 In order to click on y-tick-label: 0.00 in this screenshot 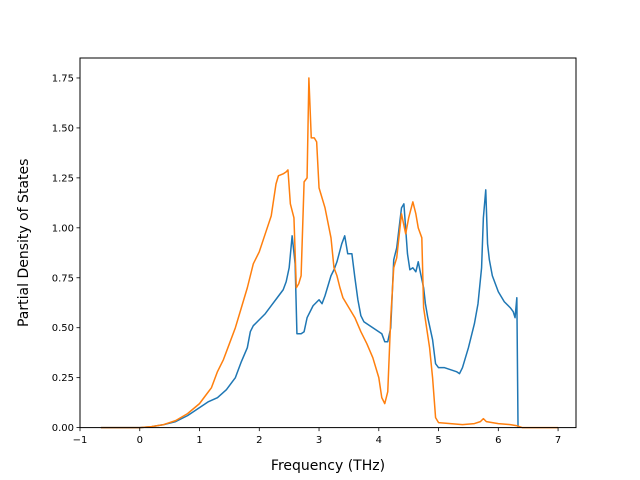, I will do `click(63, 428)`.